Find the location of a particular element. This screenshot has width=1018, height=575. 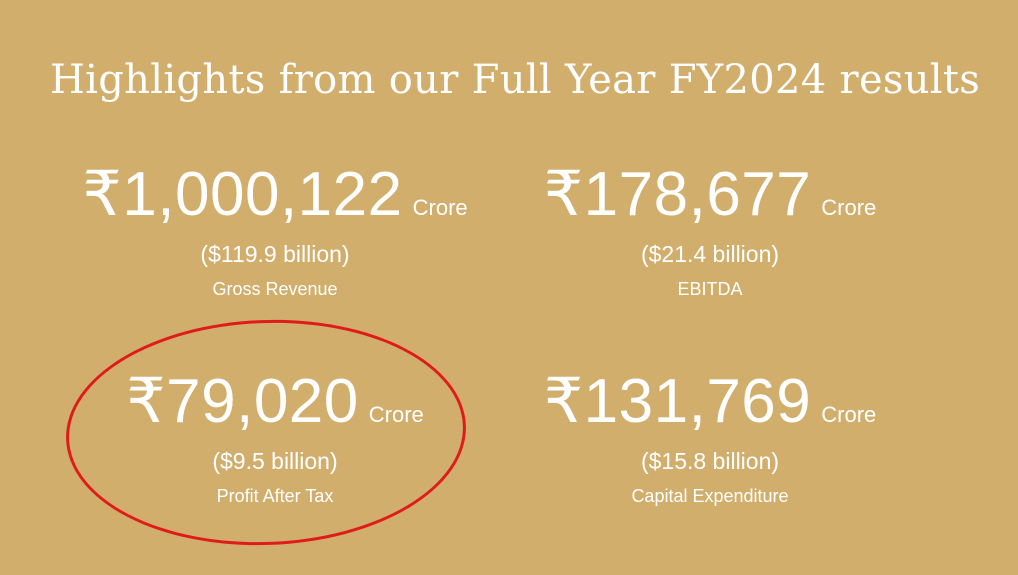

stat-value-line: ₹1,000,122 Crore is located at coordinates (275, 195).